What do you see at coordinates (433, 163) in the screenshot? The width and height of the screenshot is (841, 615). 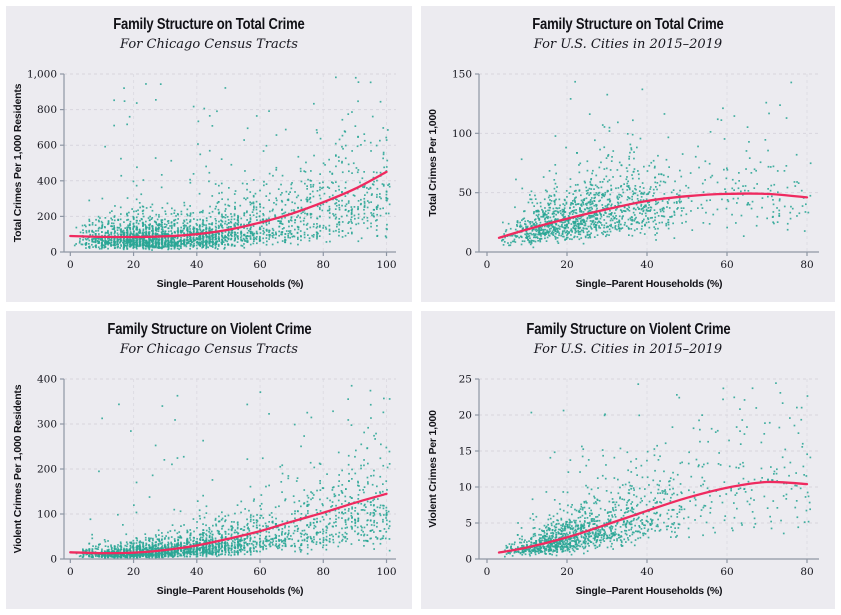 I see `svg-text: Total Crimes Per 1,000` at bounding box center [433, 163].